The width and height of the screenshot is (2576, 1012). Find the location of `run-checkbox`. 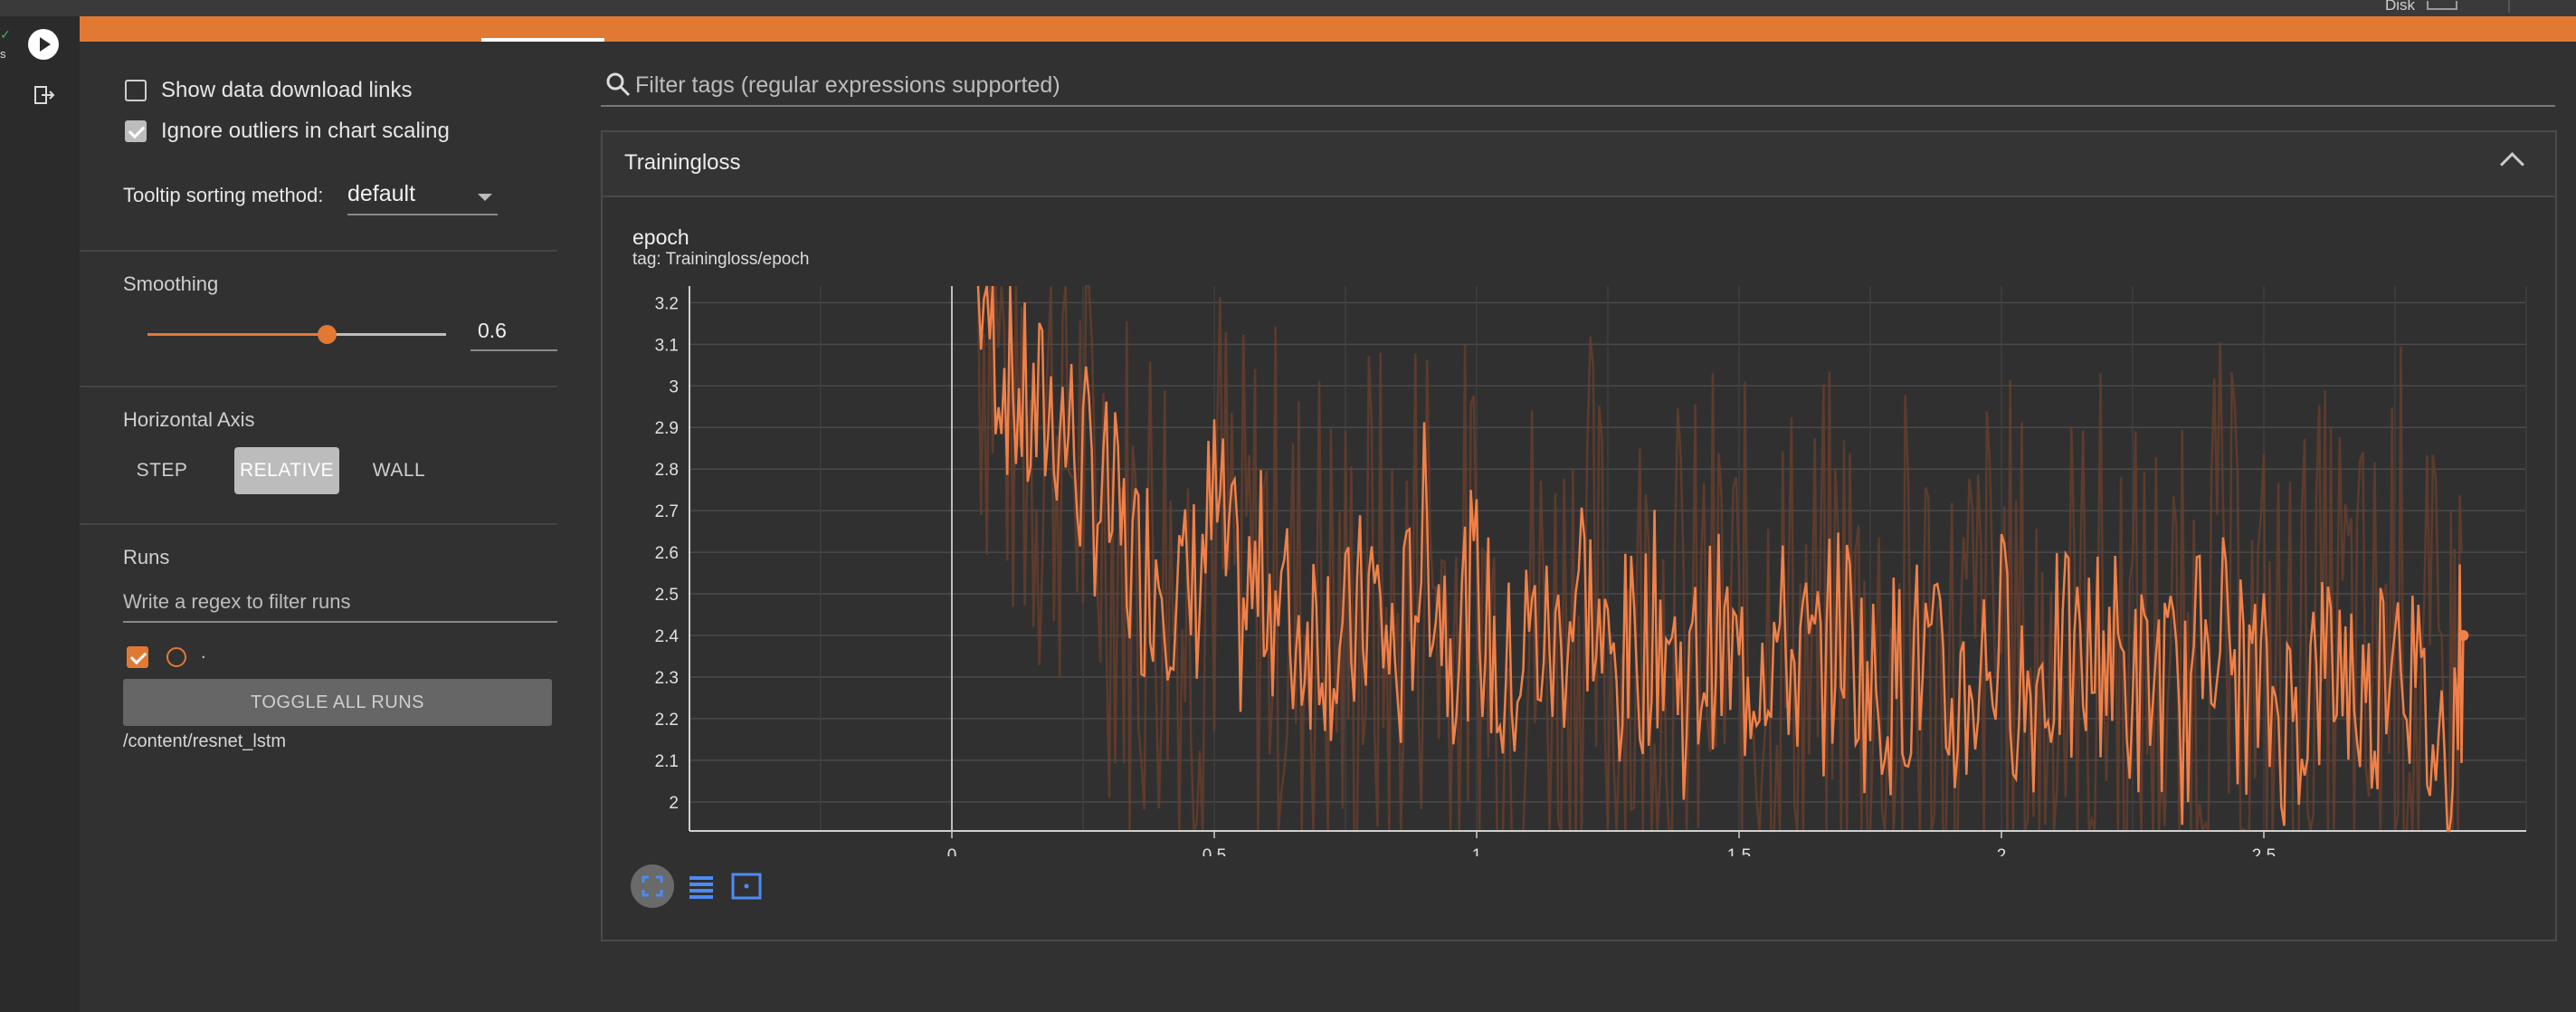

run-checkbox is located at coordinates (138, 657).